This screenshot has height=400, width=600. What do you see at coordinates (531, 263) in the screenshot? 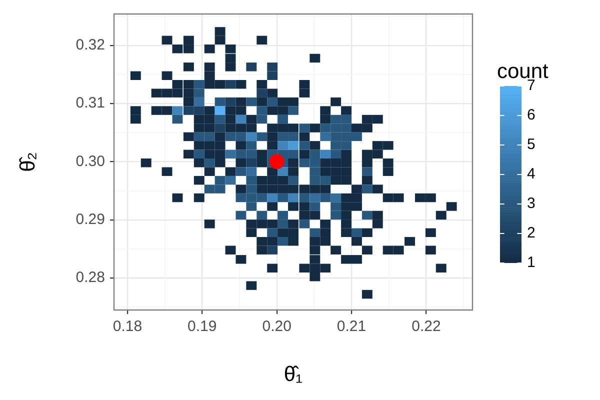
I see `color-bar-label: 1` at bounding box center [531, 263].